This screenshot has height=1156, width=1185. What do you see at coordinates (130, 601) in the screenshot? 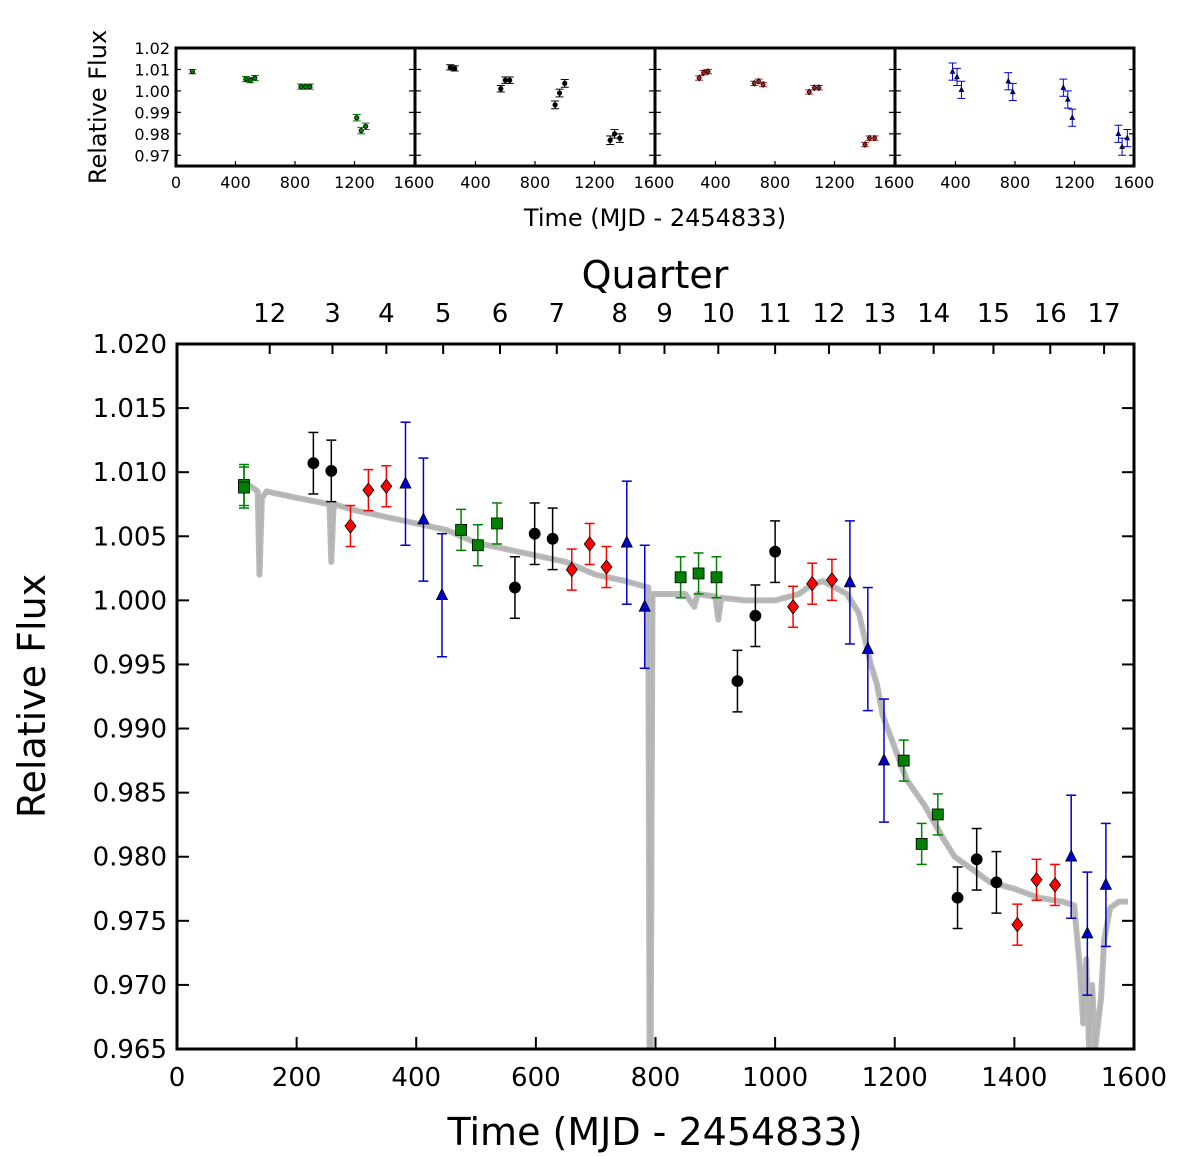
I see `y-tick-label: 1.000` at bounding box center [130, 601].